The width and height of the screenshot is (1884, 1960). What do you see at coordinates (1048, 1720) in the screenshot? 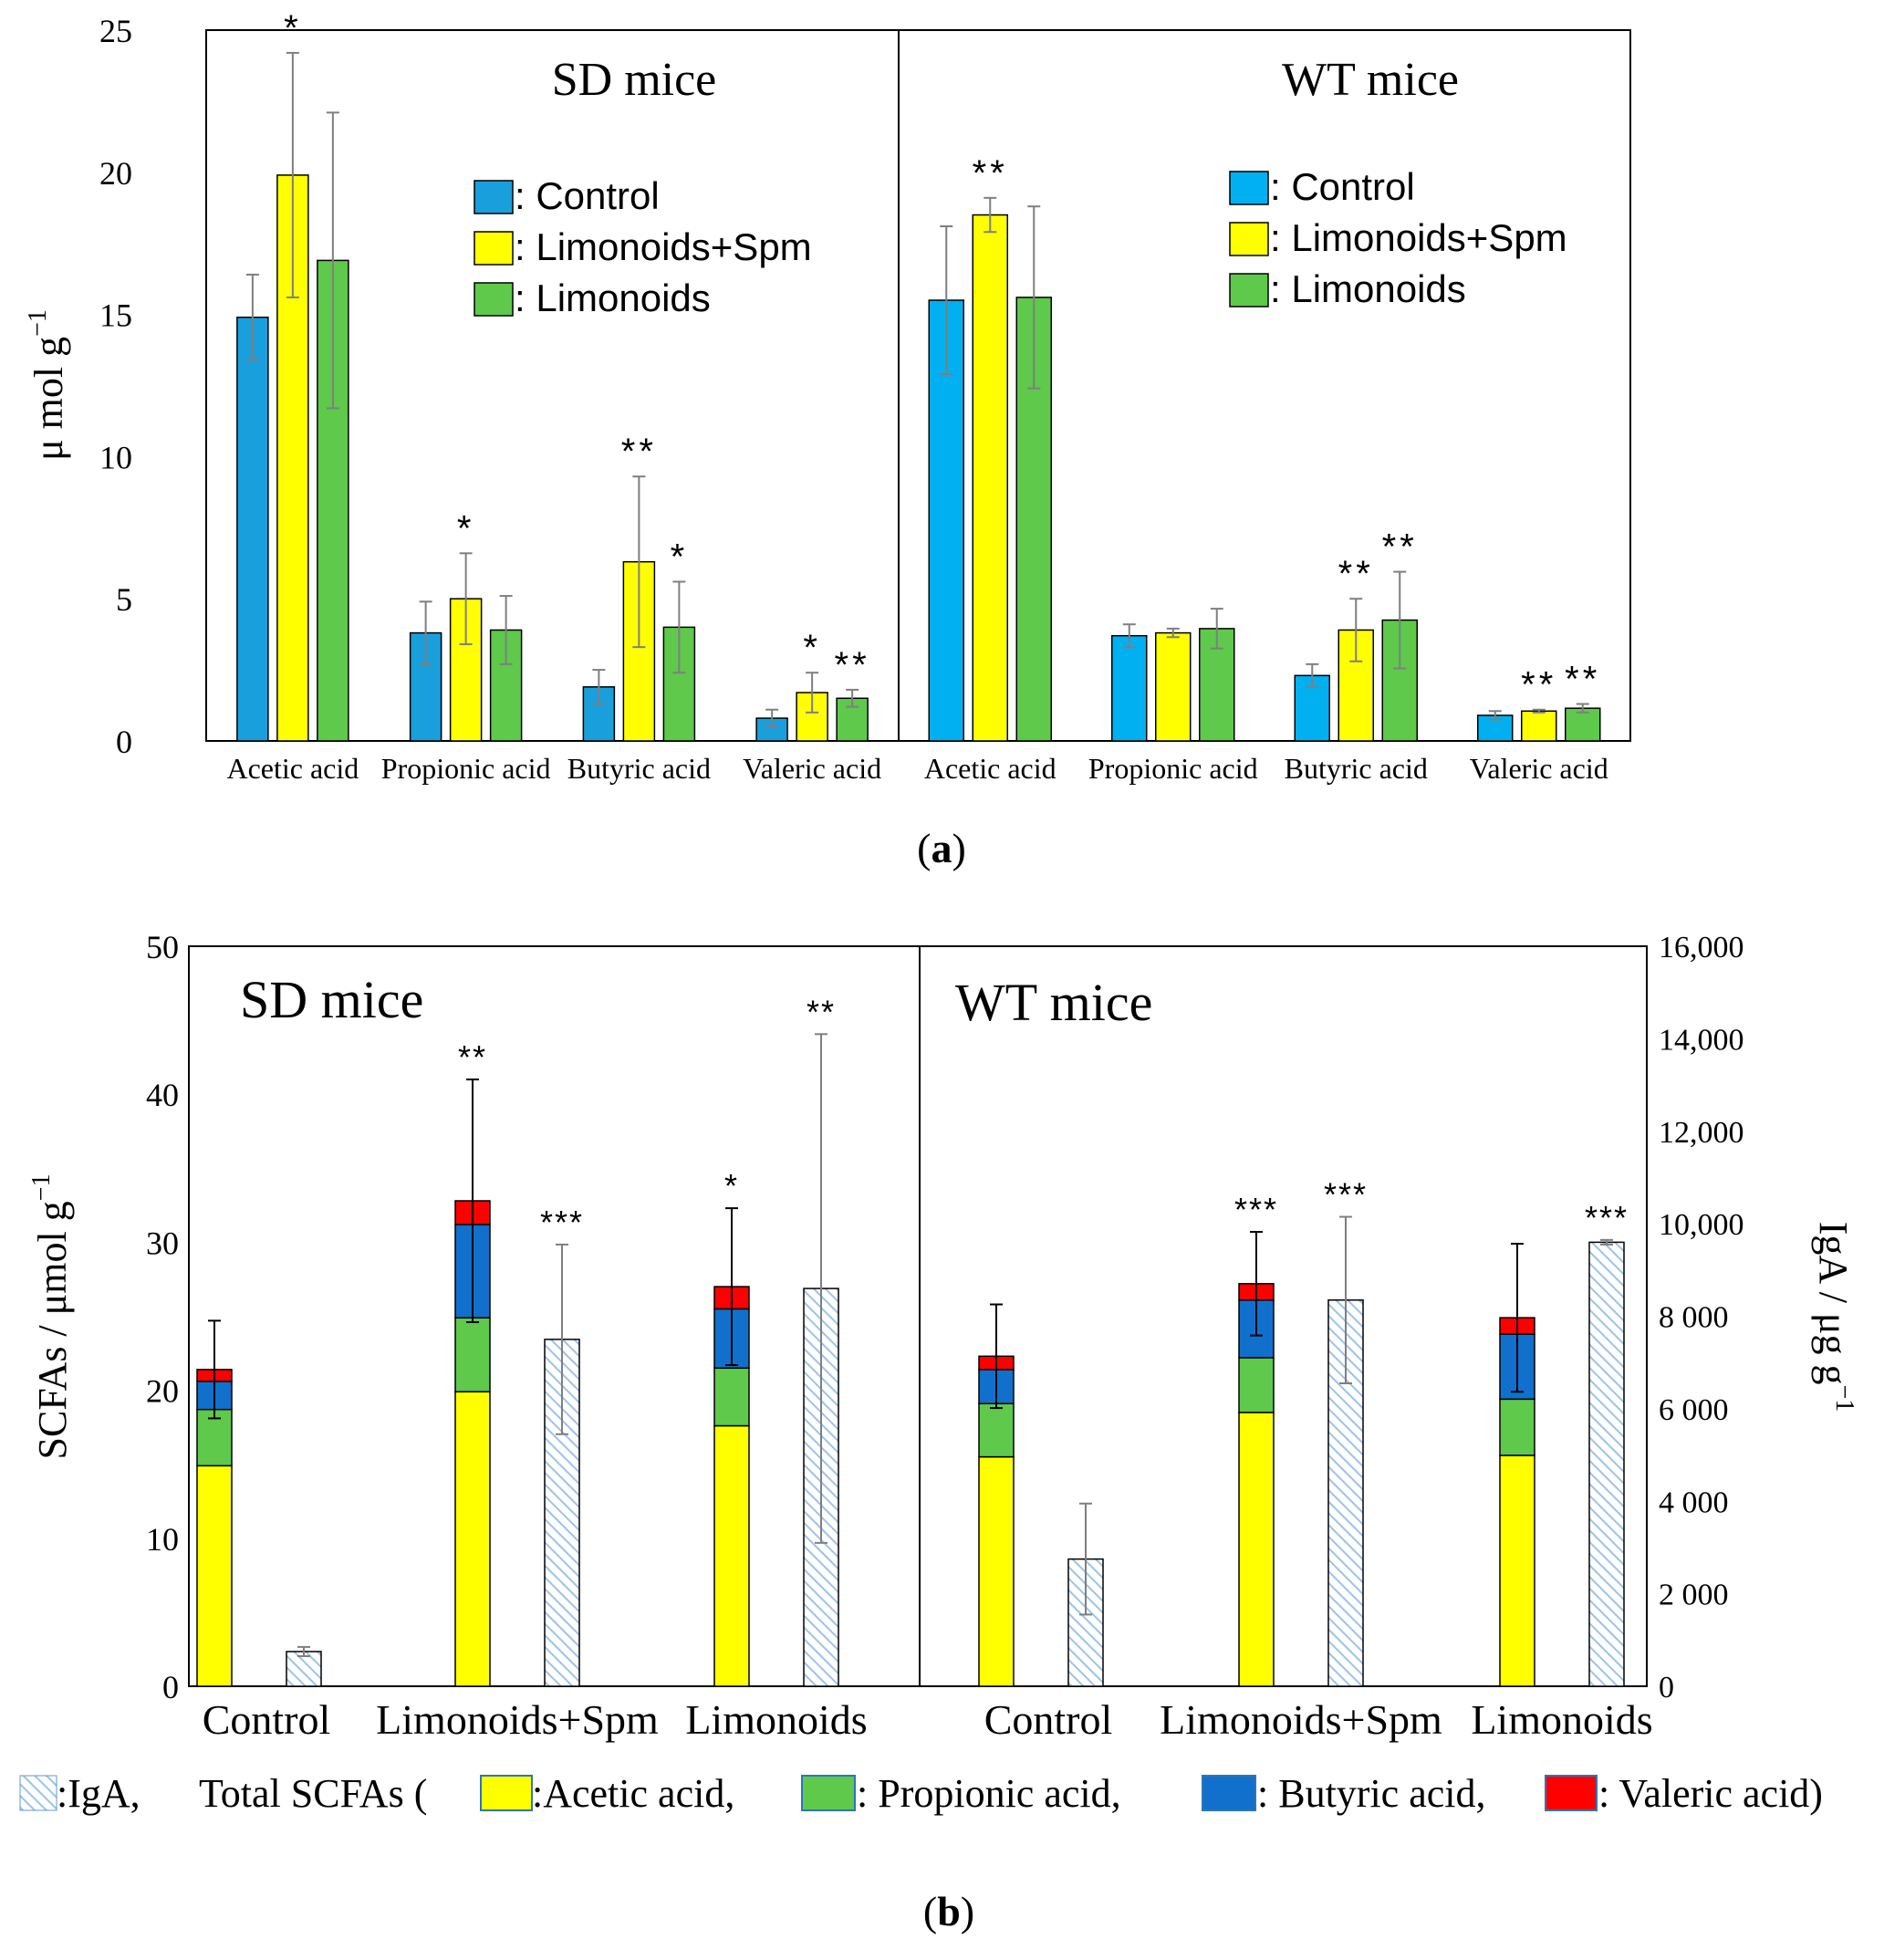
I see `chart-b-category-label-wt: Control` at bounding box center [1048, 1720].